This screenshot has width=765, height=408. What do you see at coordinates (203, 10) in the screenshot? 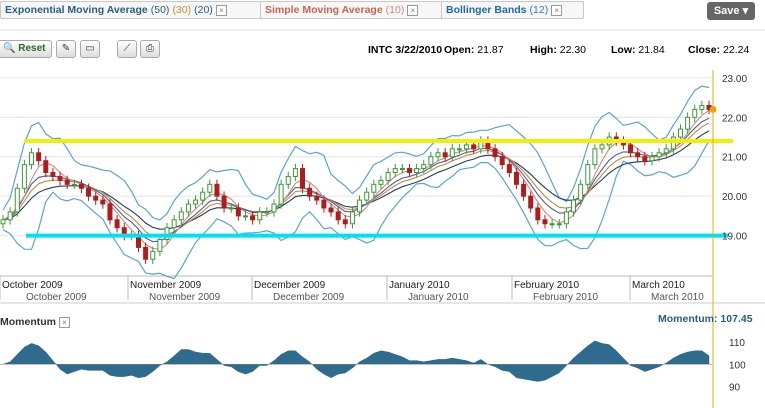
I see `indicator-param: (20)` at bounding box center [203, 10].